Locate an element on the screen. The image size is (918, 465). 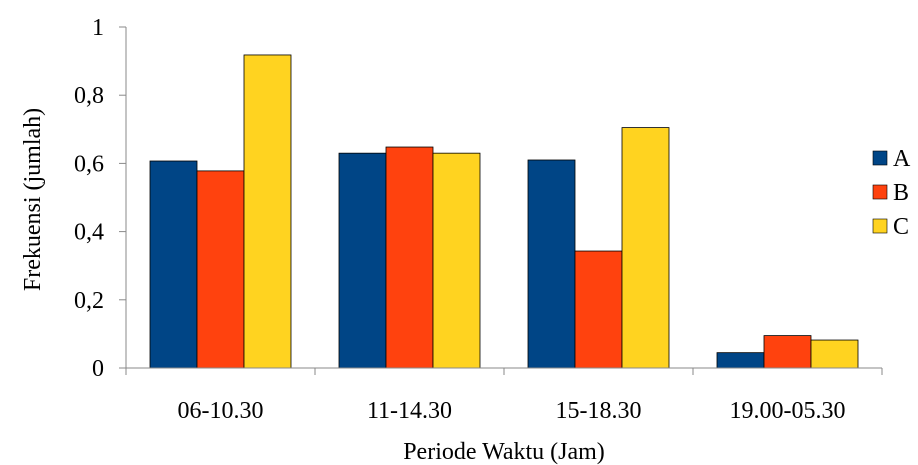
legend-label-A: A is located at coordinates (902, 159).